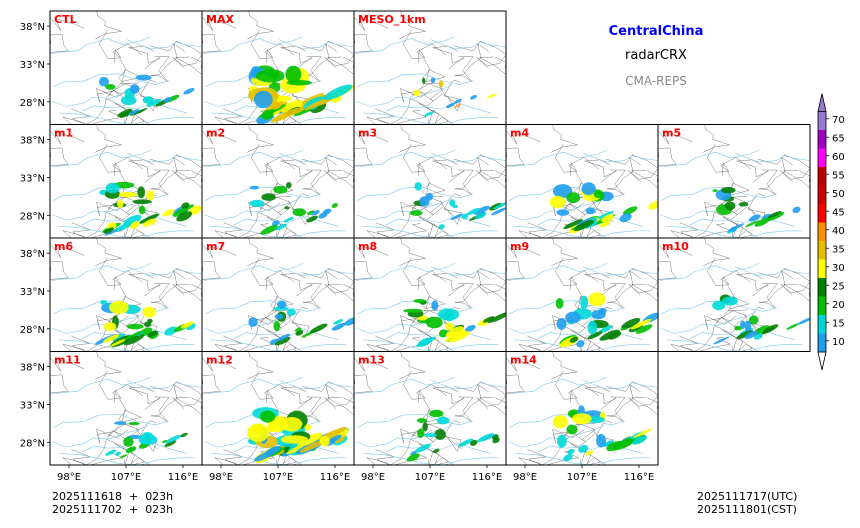  Describe the element at coordinates (220, 19) in the screenshot. I see `panel-label: MAX` at that location.